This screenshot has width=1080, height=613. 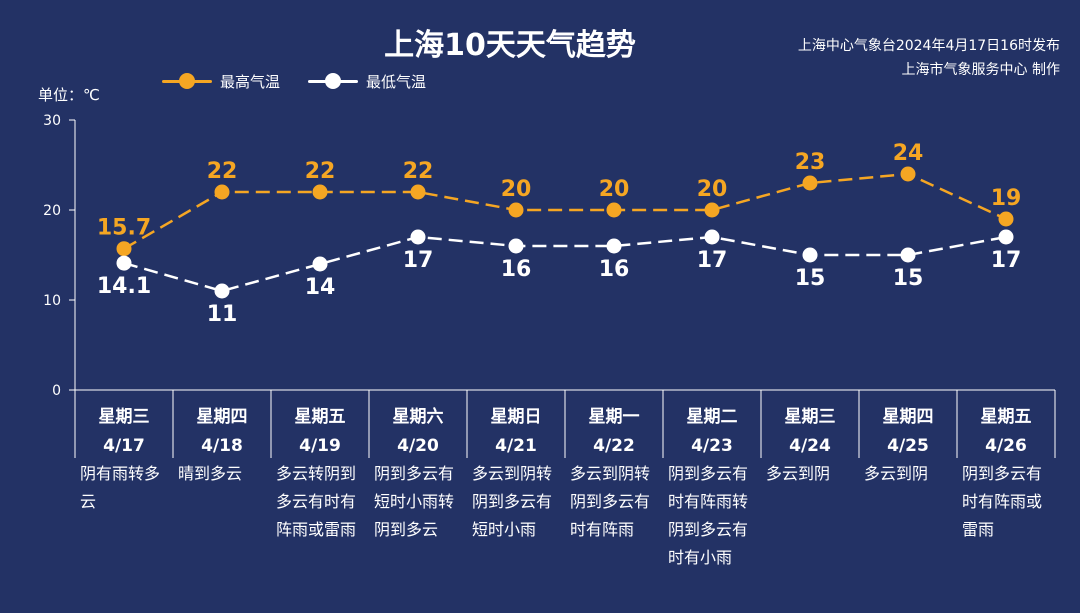 I want to click on weather-description: 晴到多云, so click(x=210, y=473).